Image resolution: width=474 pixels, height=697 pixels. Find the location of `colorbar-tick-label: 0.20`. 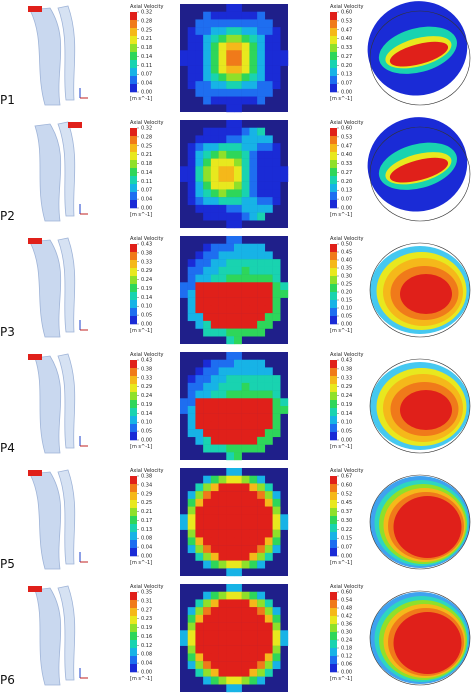

colorbar-tick-label: 0.20 is located at coordinates (346, 66).